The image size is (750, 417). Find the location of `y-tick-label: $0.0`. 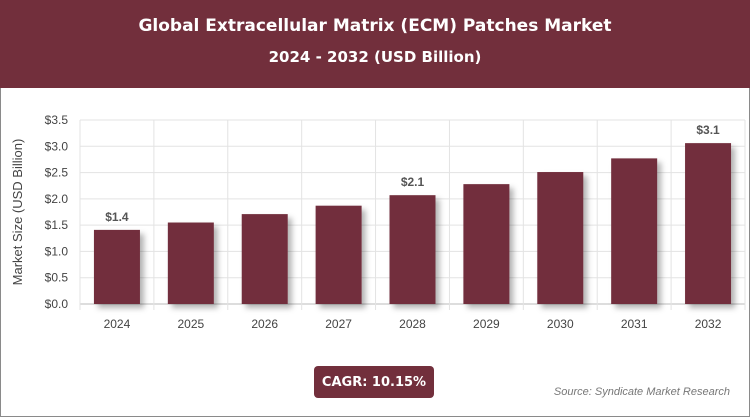

y-tick-label: $0.0 is located at coordinates (57, 304).